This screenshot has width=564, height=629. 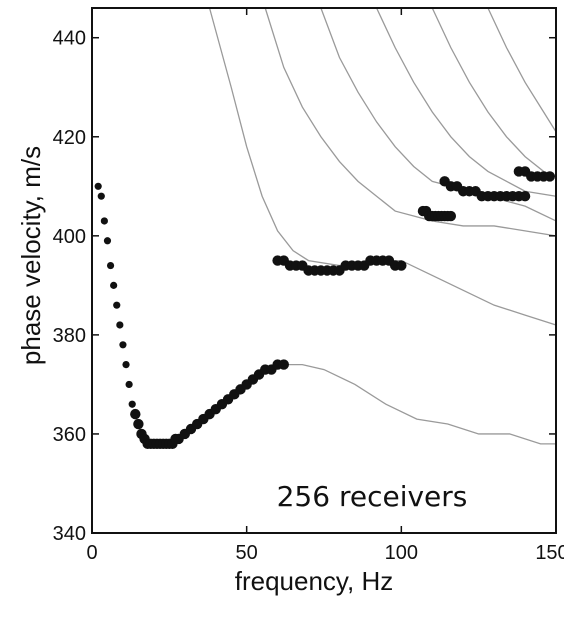 What do you see at coordinates (69, 237) in the screenshot?
I see `y-tick-label: 400` at bounding box center [69, 237].